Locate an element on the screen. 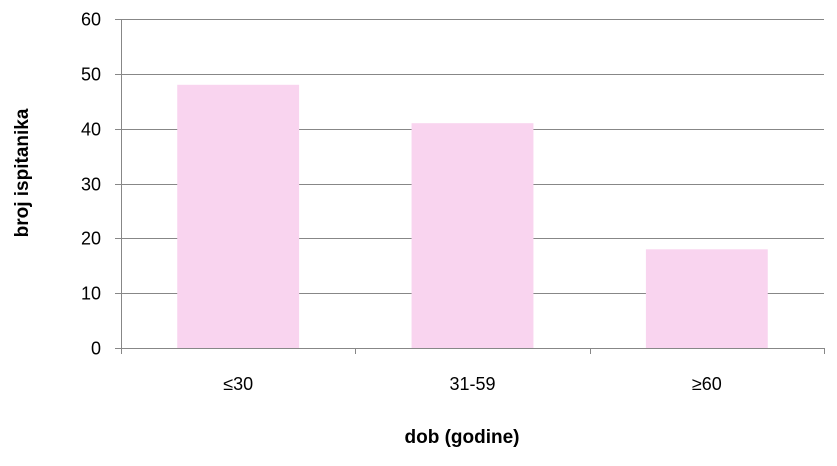  y-tick-label: 30 is located at coordinates (91, 185).